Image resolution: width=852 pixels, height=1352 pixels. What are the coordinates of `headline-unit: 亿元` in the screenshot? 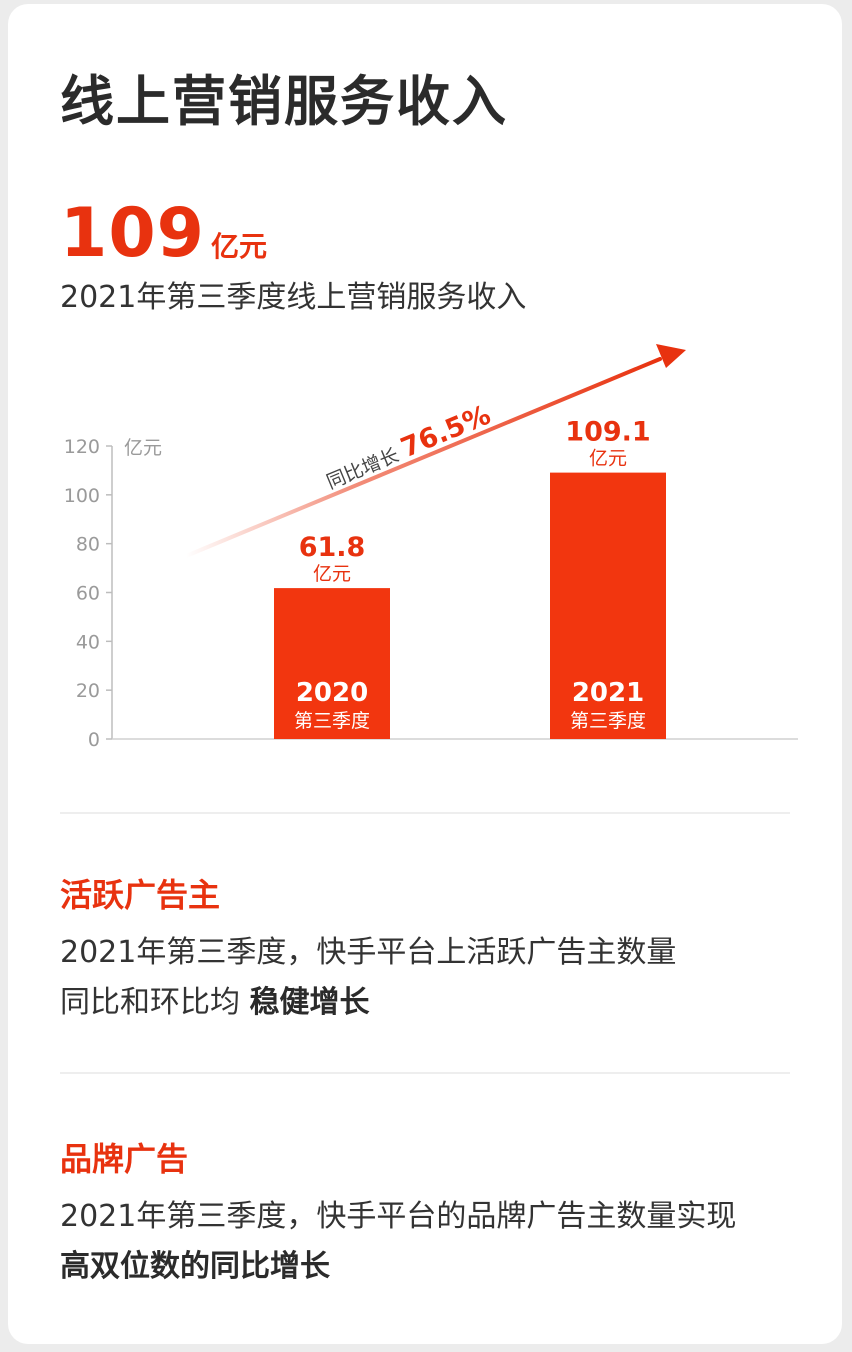 It's located at (238, 246).